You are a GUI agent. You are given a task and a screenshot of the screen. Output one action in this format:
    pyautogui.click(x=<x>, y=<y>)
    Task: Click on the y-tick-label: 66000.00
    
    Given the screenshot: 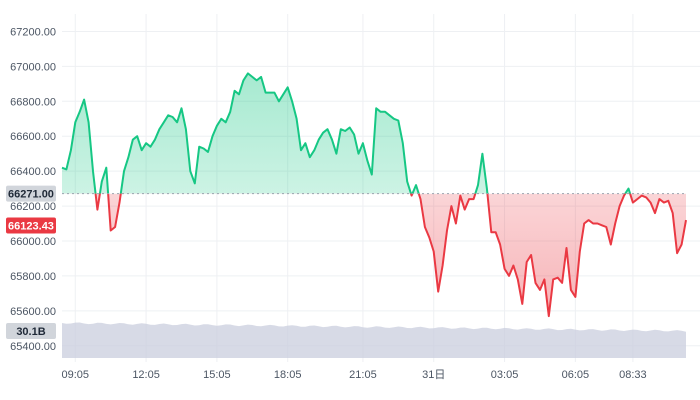 What is the action you would take?
    pyautogui.click(x=33, y=242)
    